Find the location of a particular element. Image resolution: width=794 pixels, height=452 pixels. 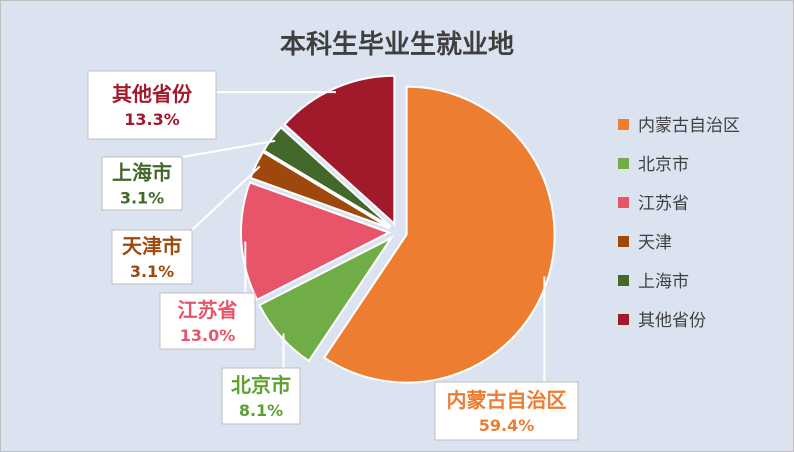

pie-slice-上海市 is located at coordinates (327, 176).